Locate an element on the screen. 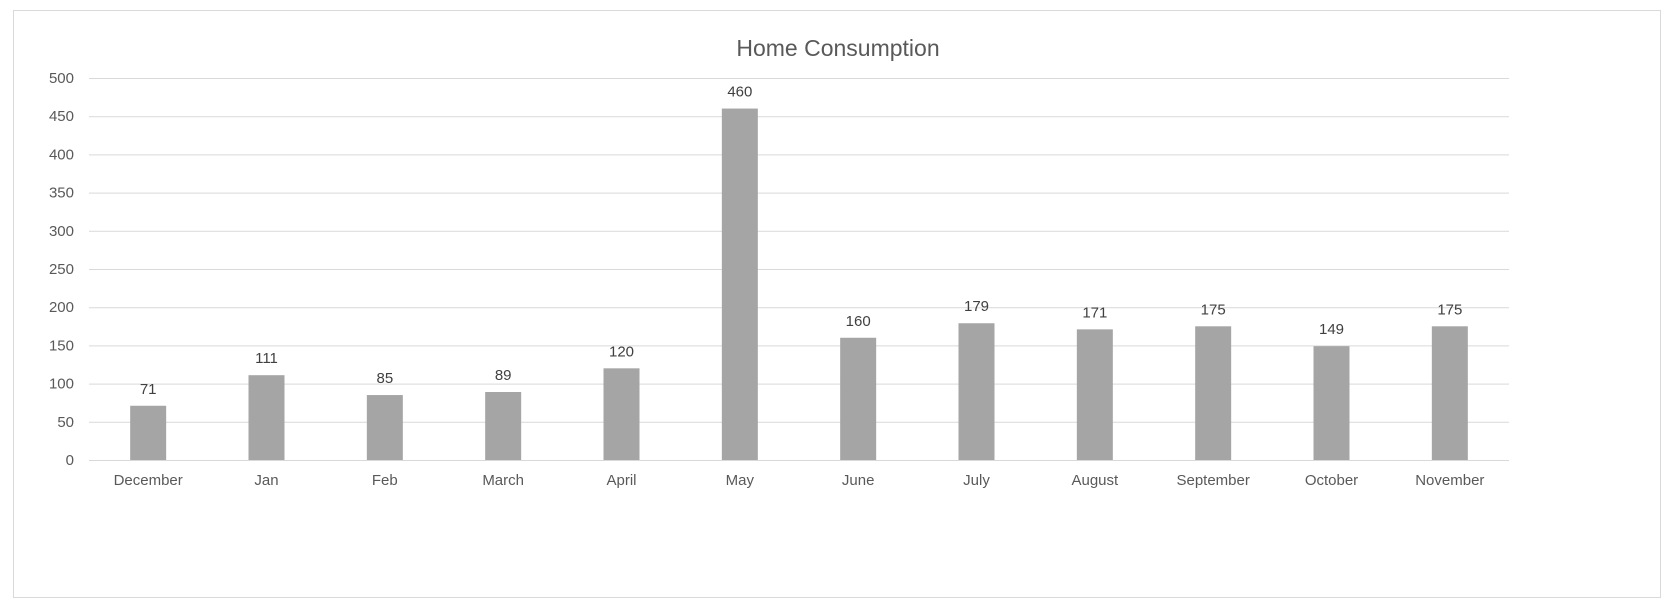  data-label: 85 is located at coordinates (384, 378).